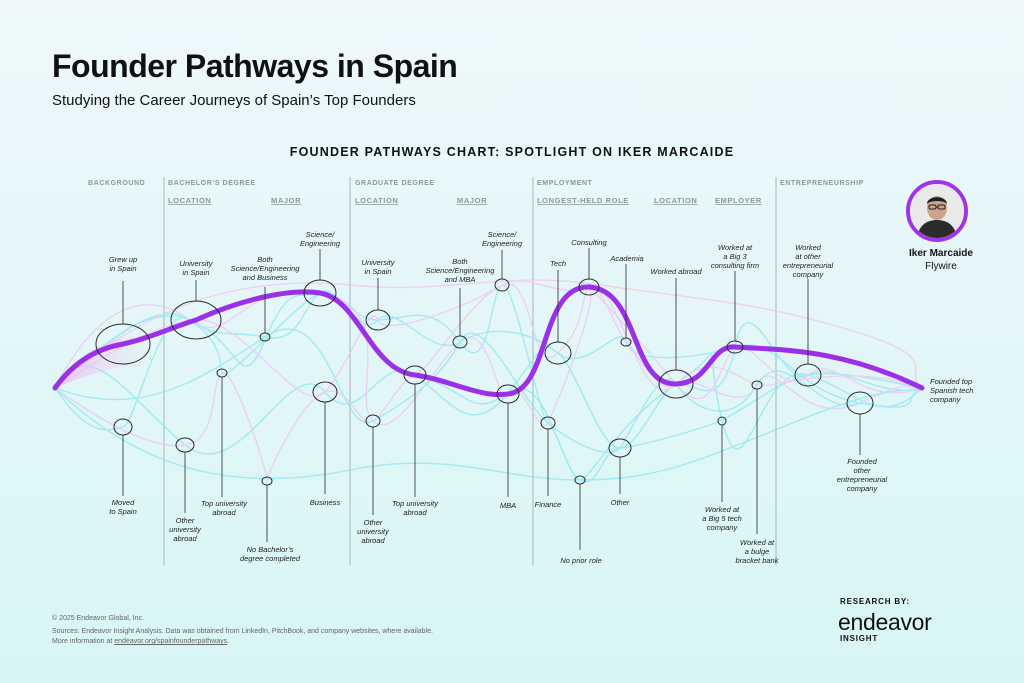 The height and width of the screenshot is (683, 1024). What do you see at coordinates (123, 507) in the screenshot?
I see `label-moved: Moved to Spain` at bounding box center [123, 507].